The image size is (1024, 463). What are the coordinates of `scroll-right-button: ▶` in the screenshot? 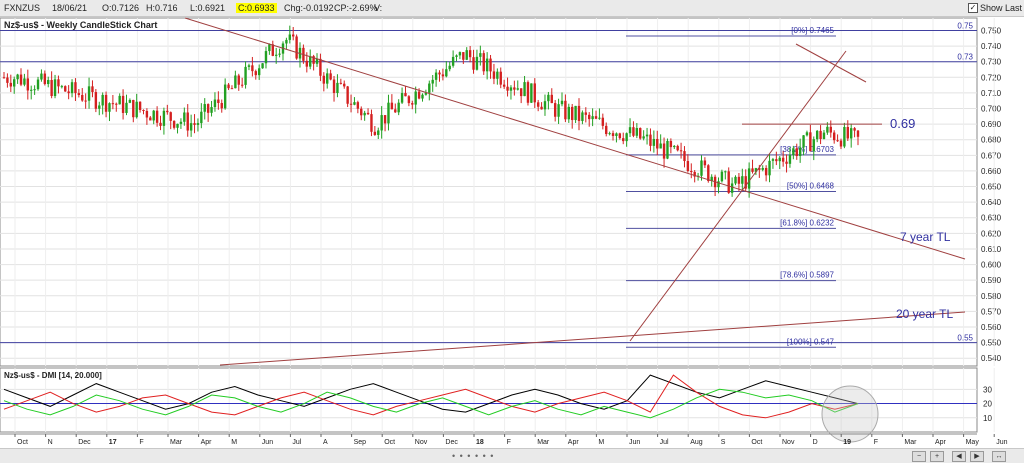 It's located at (977, 456).